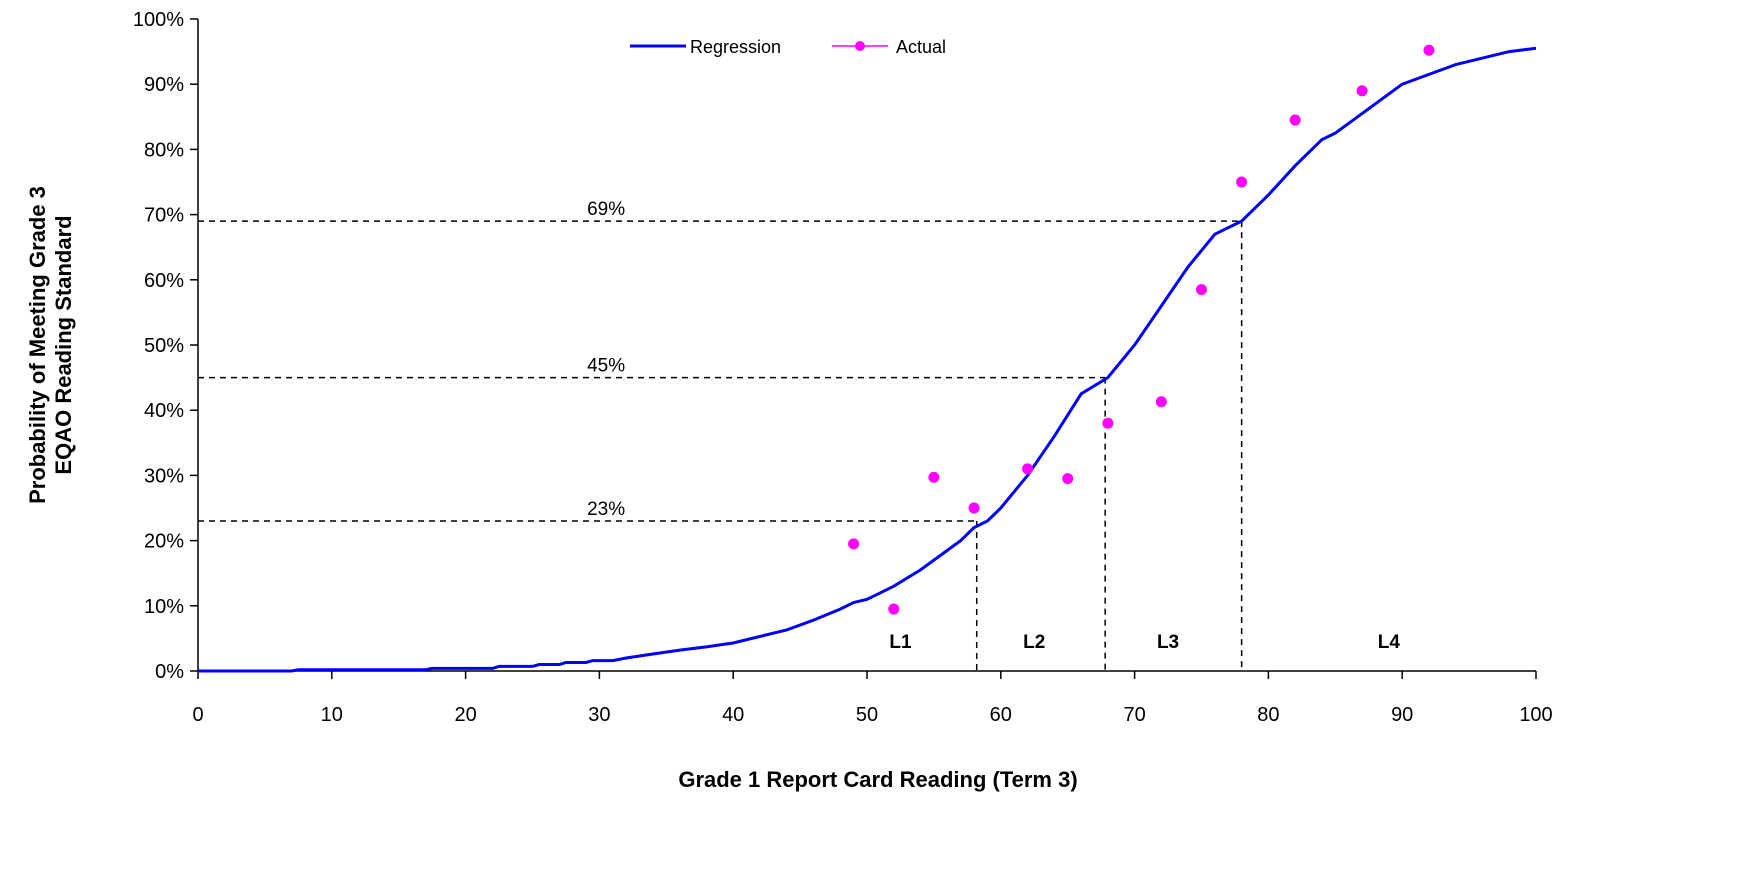  Describe the element at coordinates (733, 715) in the screenshot. I see `x-tick-label: 40` at that location.